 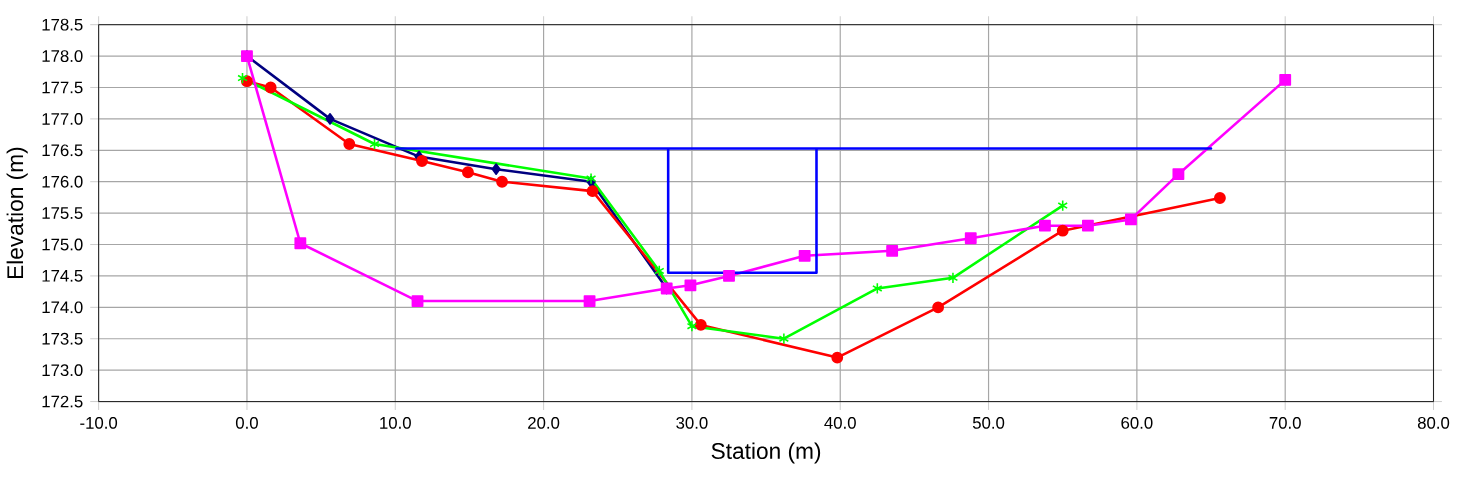 What do you see at coordinates (1285, 422) in the screenshot?
I see `x-tick-label: 70.0` at bounding box center [1285, 422].